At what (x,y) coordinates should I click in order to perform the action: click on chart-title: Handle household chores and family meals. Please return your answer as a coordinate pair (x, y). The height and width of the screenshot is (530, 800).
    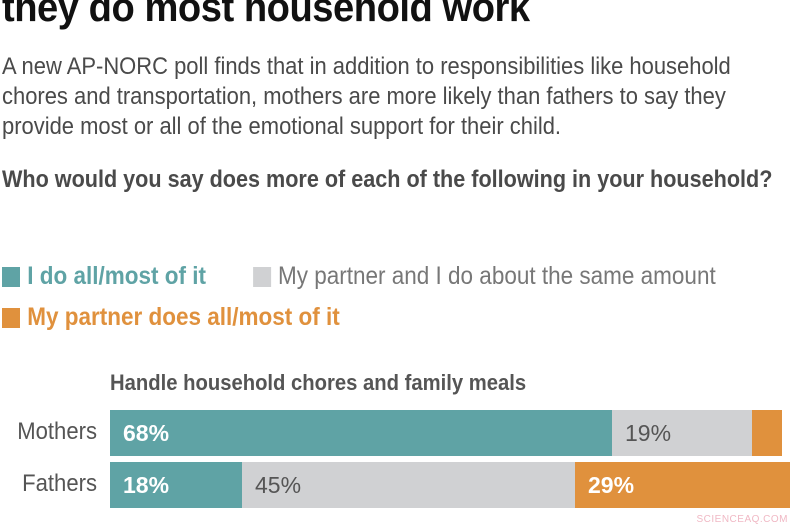
    Looking at the image, I should click on (318, 382).